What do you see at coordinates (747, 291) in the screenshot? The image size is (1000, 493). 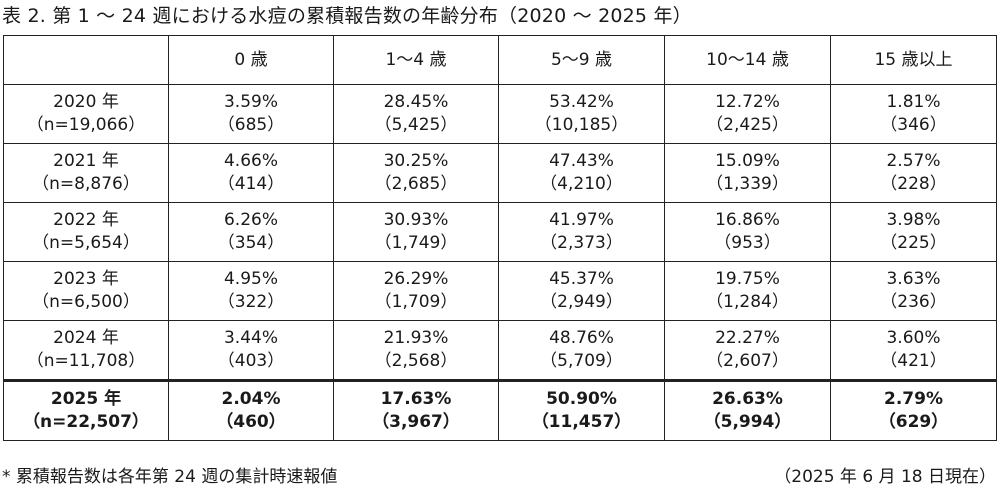 I see `data-cell: 19.75% （1,284）` at bounding box center [747, 291].